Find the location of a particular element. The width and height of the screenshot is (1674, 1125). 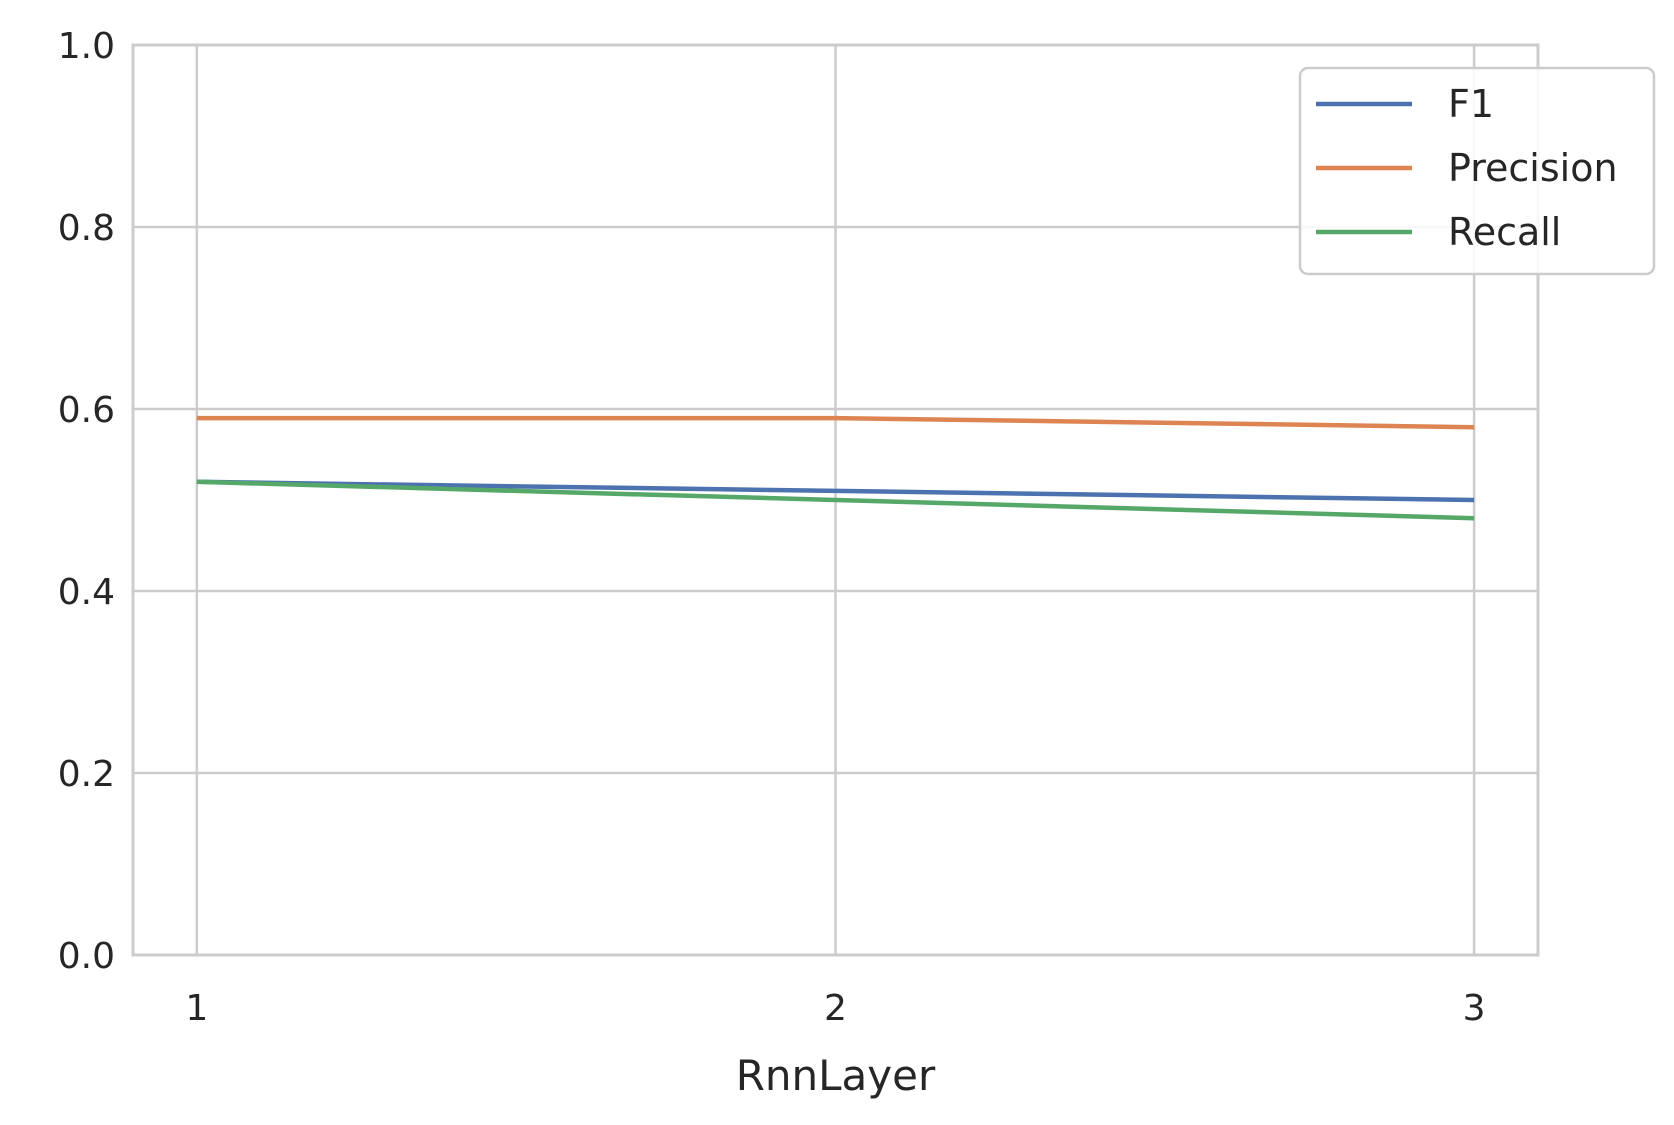

series-line-f1 is located at coordinates (835, 491).